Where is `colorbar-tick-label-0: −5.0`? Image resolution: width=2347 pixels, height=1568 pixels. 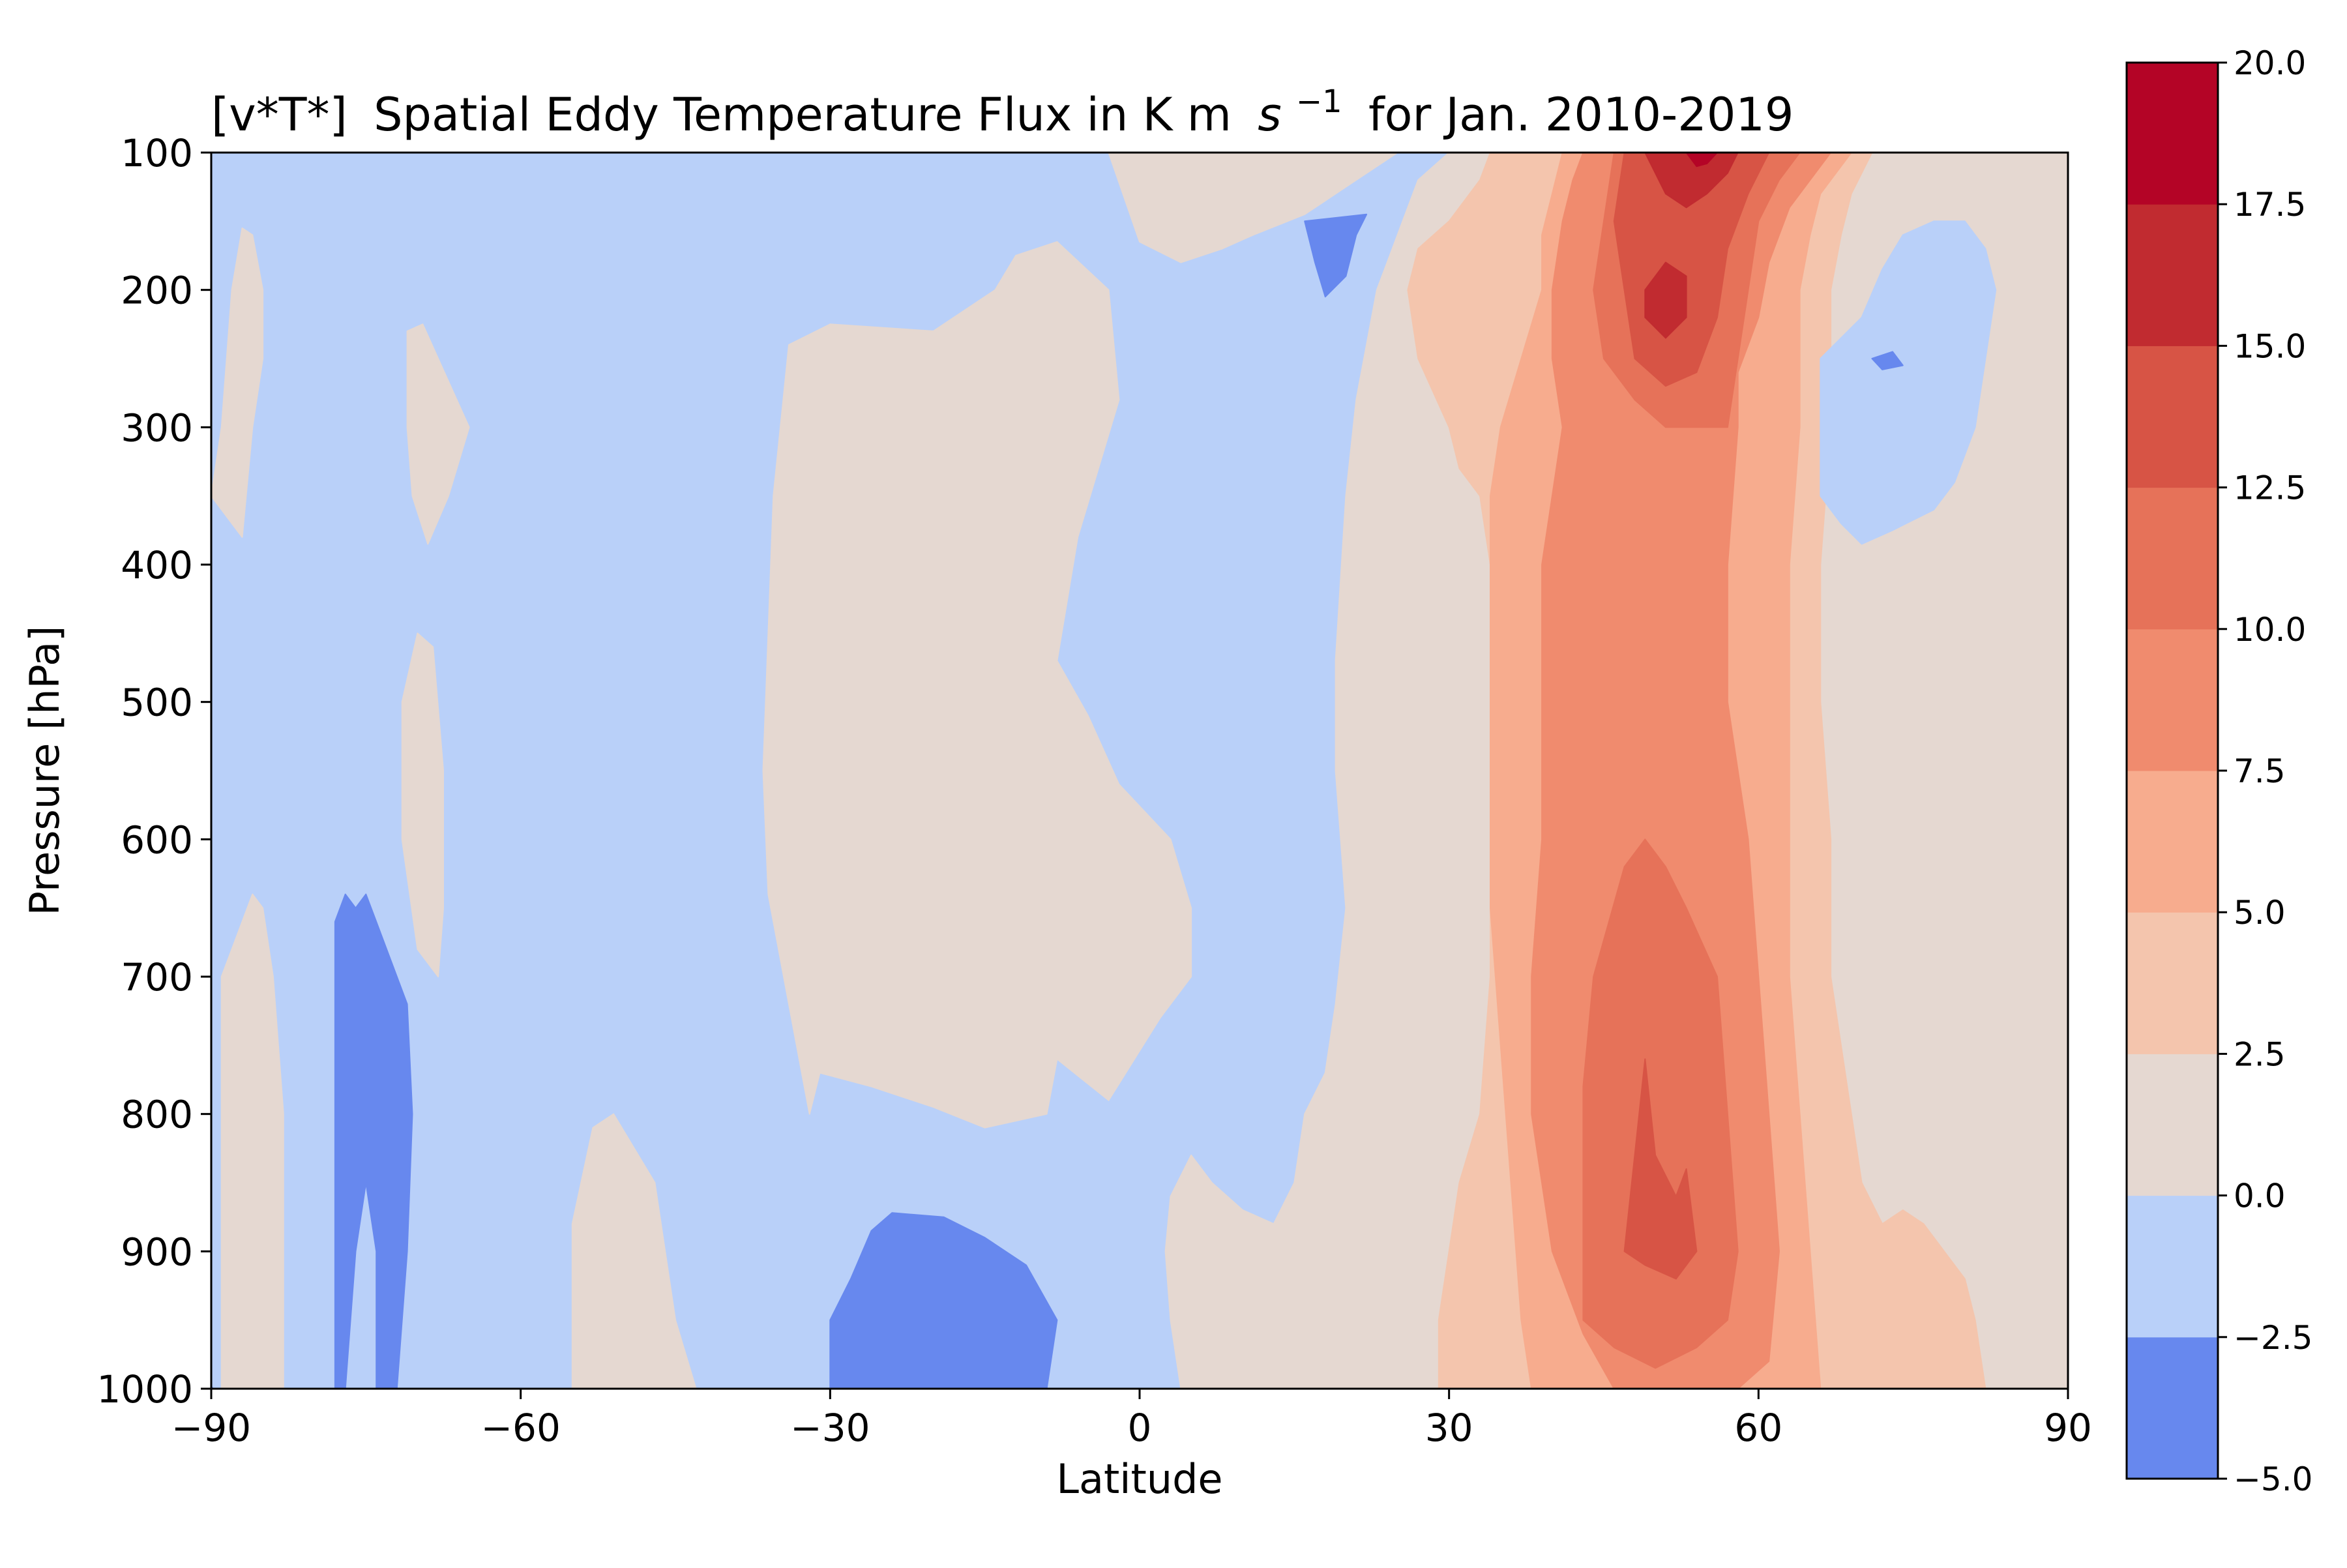 colorbar-tick-label-0: −5.0 is located at coordinates (2273, 1479).